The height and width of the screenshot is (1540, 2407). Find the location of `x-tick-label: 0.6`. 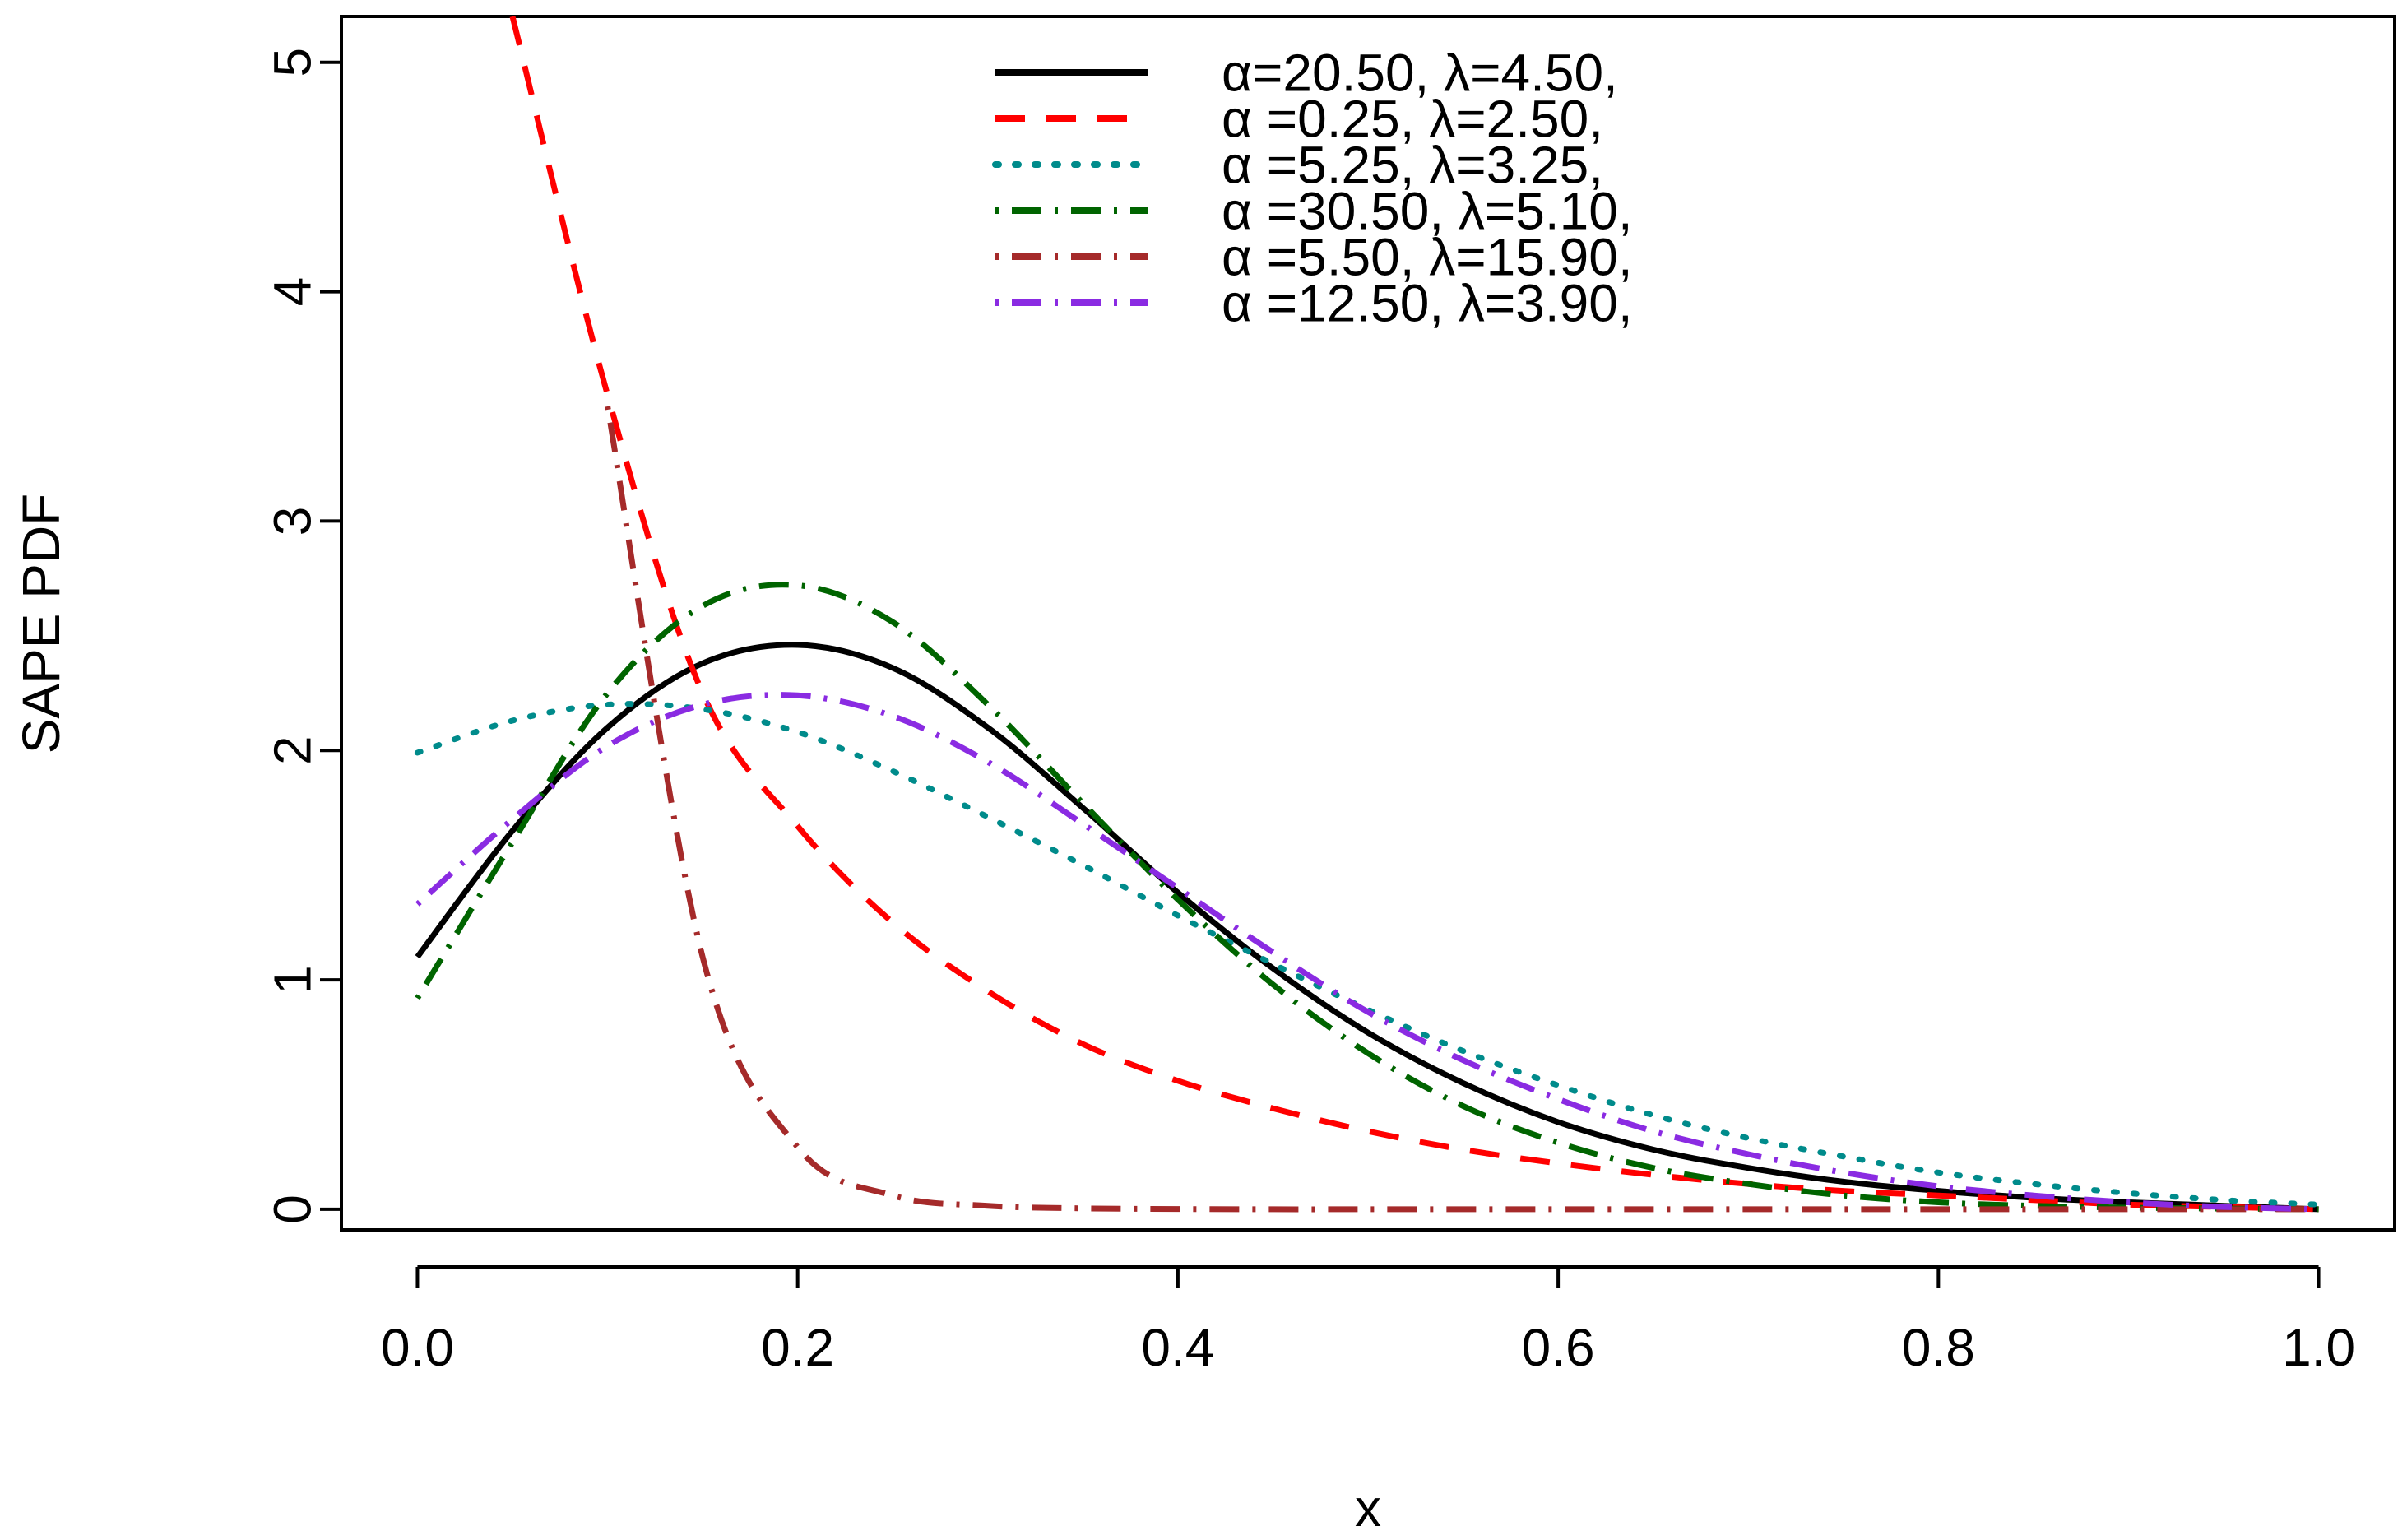

x-tick-label: 0.6 is located at coordinates (1558, 1347).